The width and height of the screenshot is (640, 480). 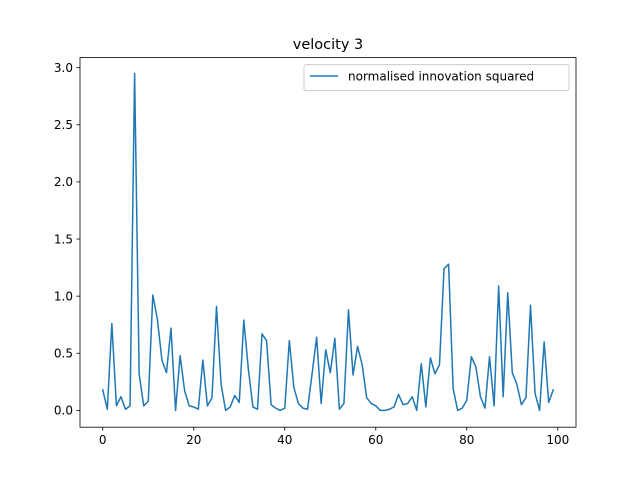 What do you see at coordinates (63, 125) in the screenshot?
I see `y-tick-label: 2.5` at bounding box center [63, 125].